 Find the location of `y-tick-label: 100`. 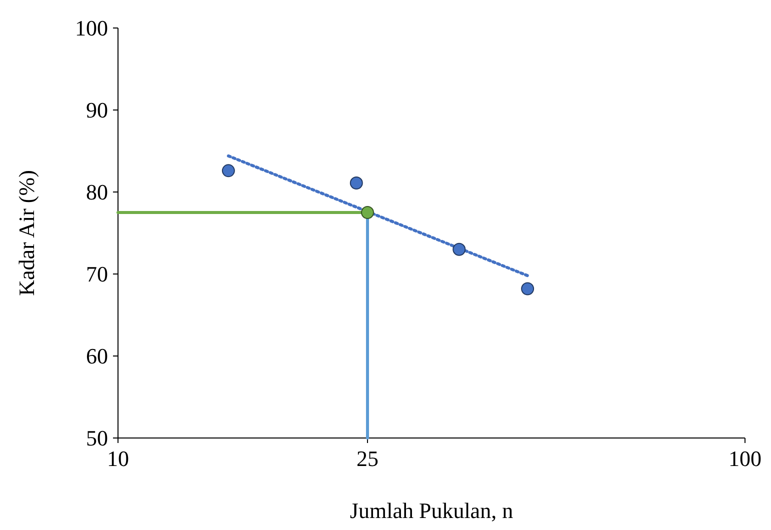

y-tick-label: 100 is located at coordinates (91, 28).